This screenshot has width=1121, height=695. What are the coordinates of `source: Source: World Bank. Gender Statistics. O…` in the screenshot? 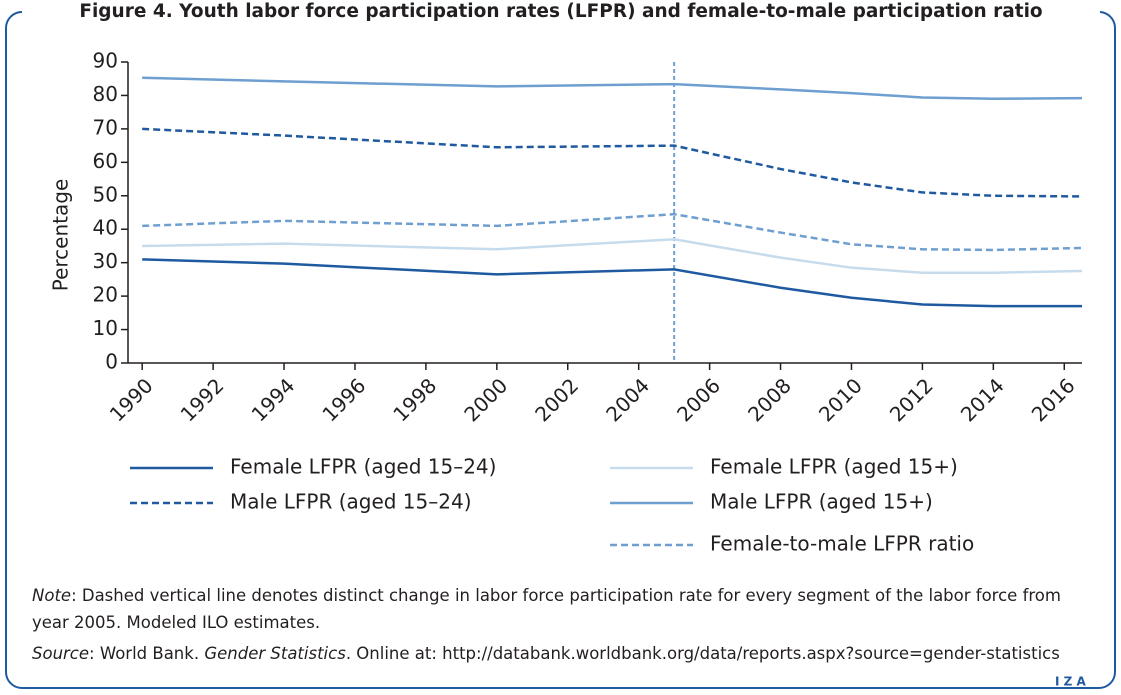 It's located at (562, 653).